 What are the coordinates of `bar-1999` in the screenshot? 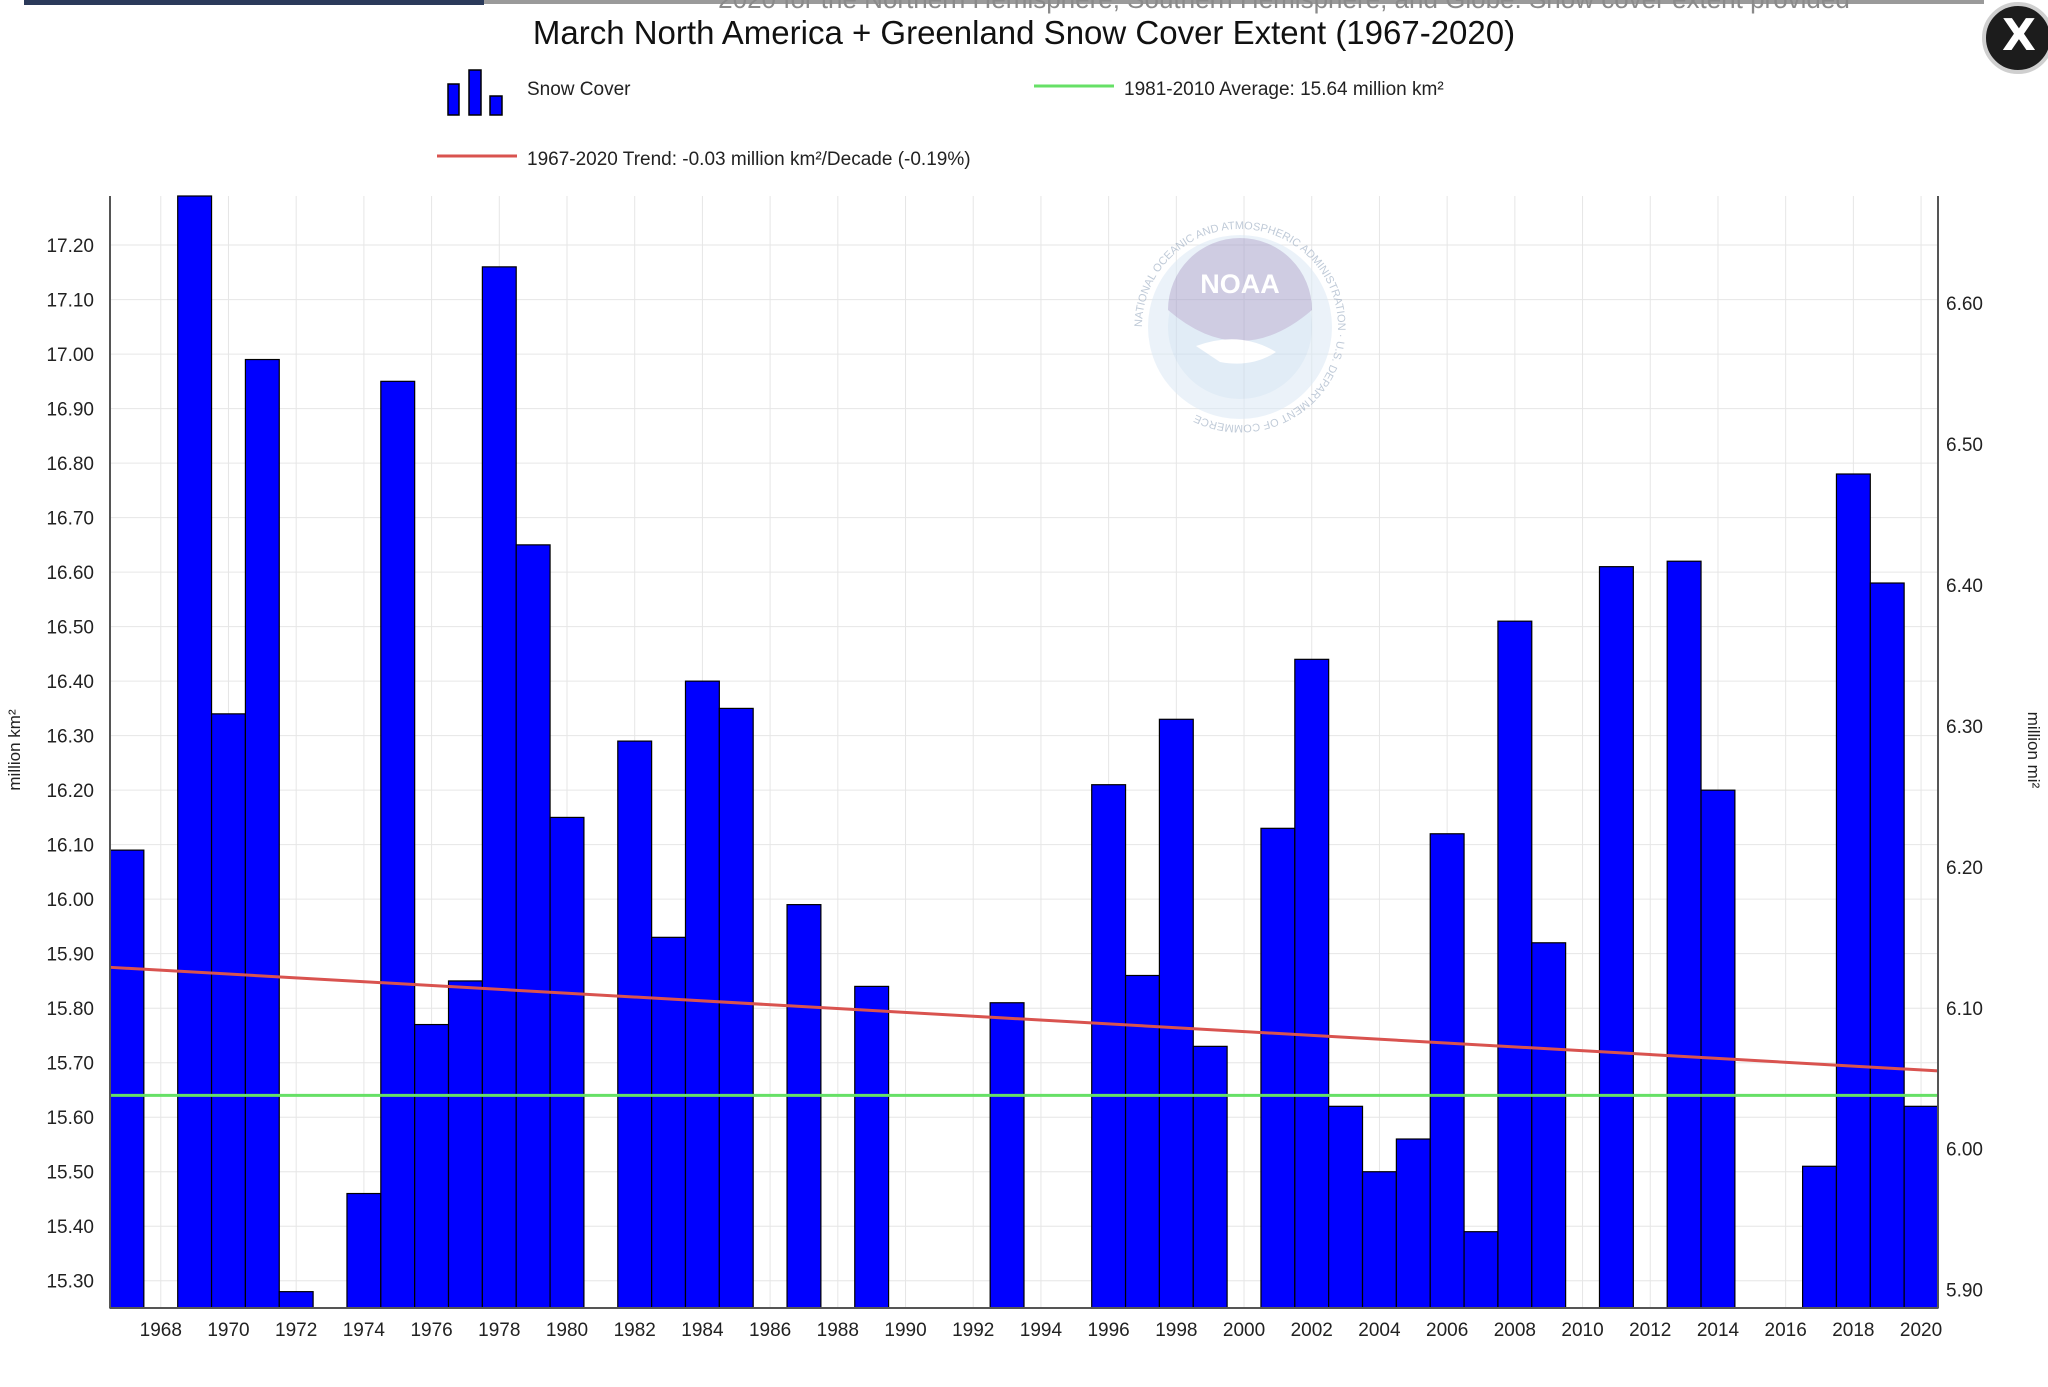 It's located at (1210, 1177).